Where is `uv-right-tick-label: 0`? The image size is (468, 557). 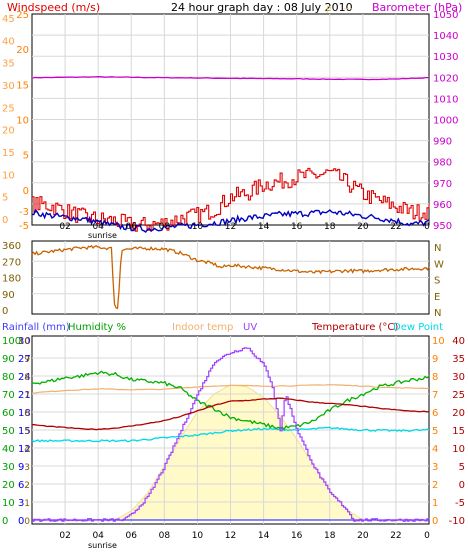 uv-right-tick-label: 0 is located at coordinates (435, 521).